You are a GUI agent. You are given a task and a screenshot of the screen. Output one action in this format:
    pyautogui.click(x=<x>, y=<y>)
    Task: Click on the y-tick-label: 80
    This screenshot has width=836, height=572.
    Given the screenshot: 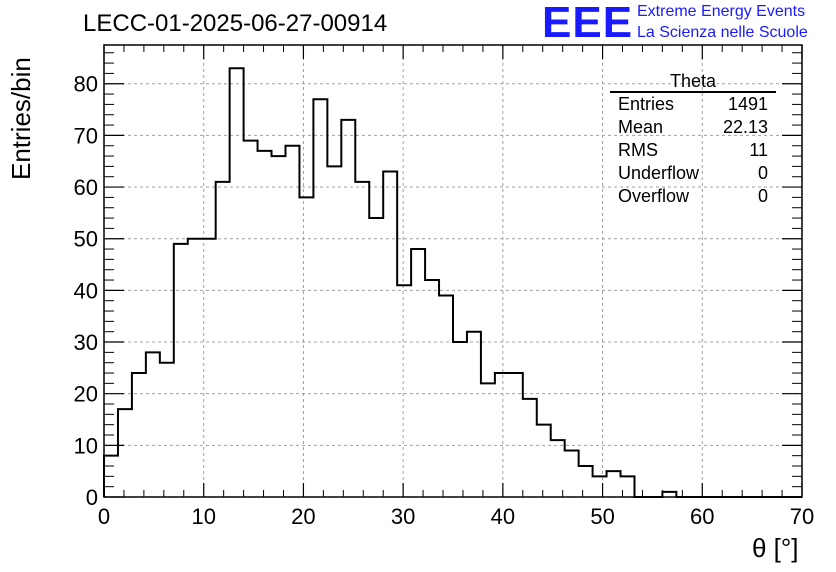 What is the action you would take?
    pyautogui.click(x=86, y=84)
    